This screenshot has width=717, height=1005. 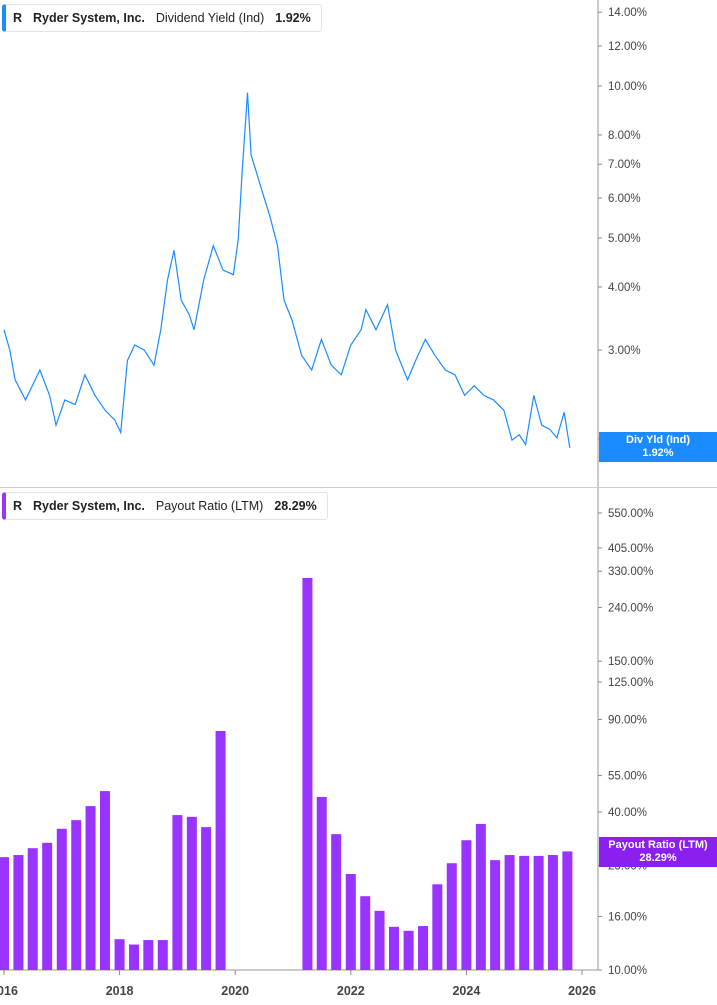 I want to click on y-tick-label: 3.00%, so click(x=624, y=351).